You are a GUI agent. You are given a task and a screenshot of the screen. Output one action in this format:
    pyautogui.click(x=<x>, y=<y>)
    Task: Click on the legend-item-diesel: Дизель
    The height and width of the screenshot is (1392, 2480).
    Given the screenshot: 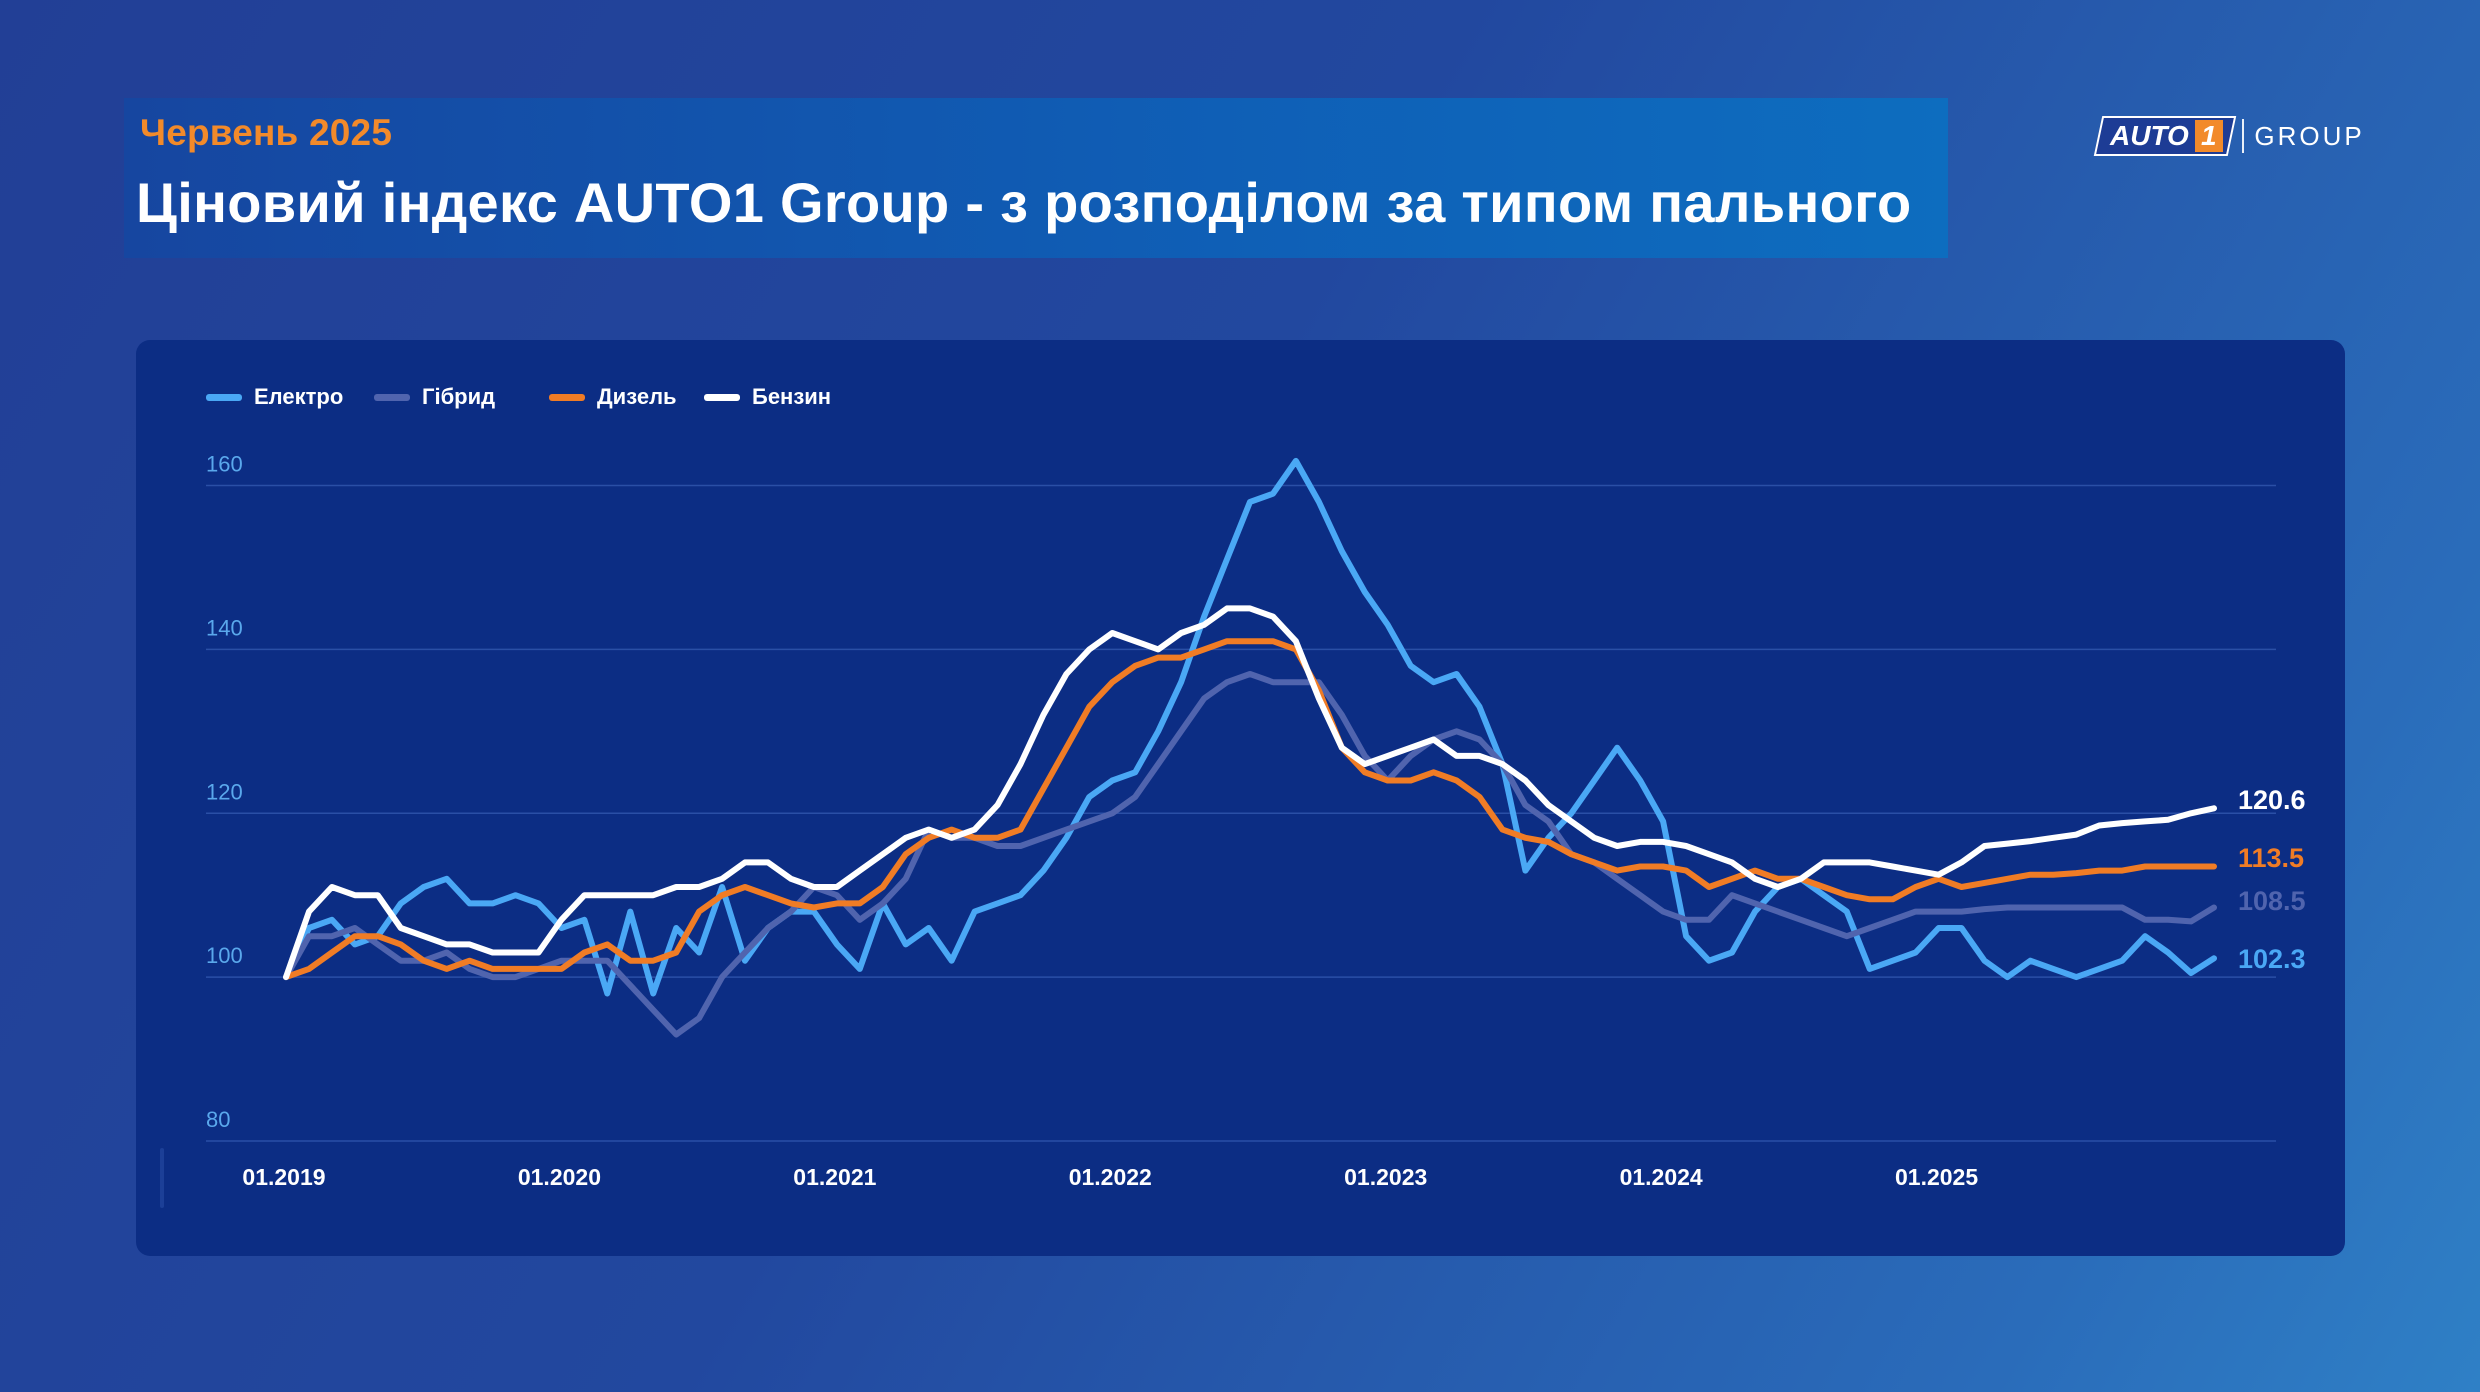 What is the action you would take?
    pyautogui.click(x=613, y=397)
    